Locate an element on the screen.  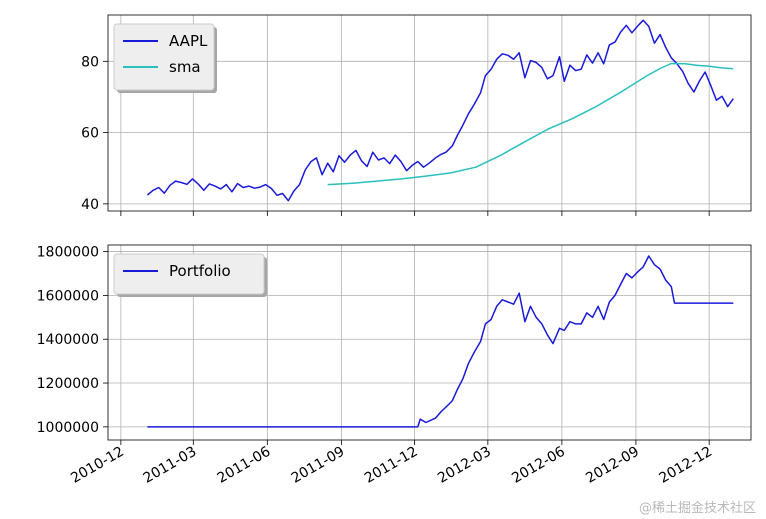
legend: Portfolio is located at coordinates (190, 275).